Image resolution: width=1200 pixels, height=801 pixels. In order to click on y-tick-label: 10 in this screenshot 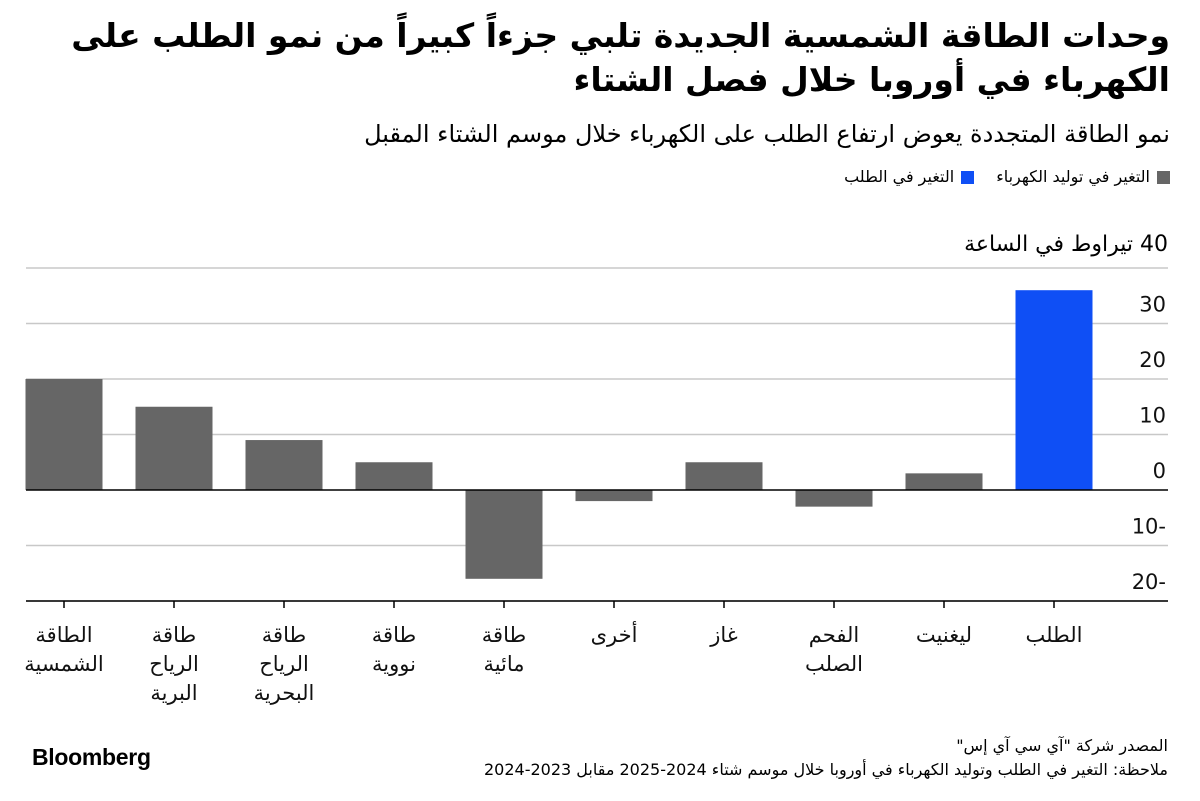, I will do `click(1152, 416)`.